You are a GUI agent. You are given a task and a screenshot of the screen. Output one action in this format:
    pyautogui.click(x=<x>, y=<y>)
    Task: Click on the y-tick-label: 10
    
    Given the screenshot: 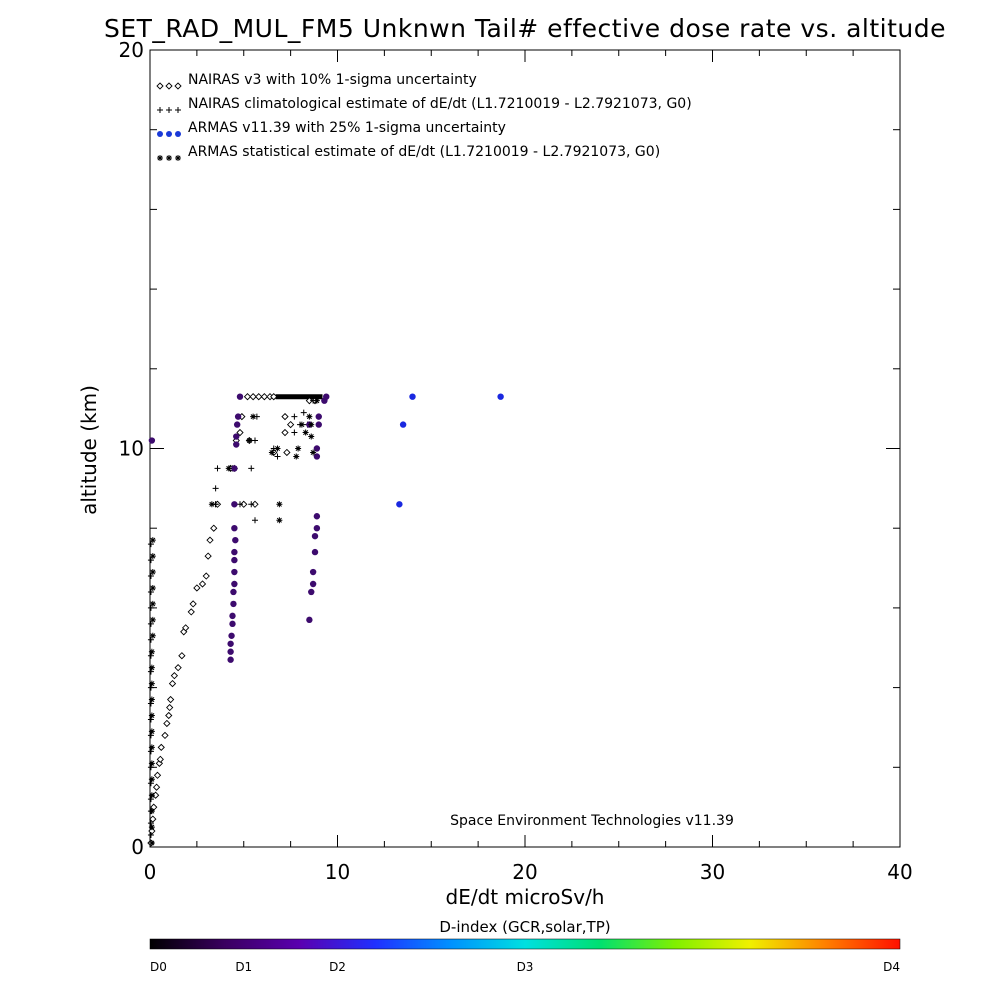 What is the action you would take?
    pyautogui.click(x=131, y=449)
    